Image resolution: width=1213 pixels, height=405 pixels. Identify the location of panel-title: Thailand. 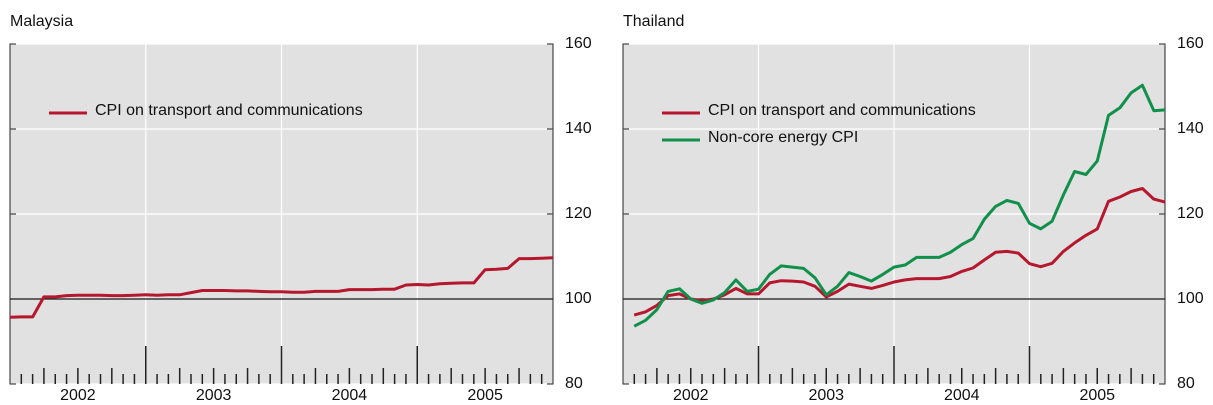
(653, 21).